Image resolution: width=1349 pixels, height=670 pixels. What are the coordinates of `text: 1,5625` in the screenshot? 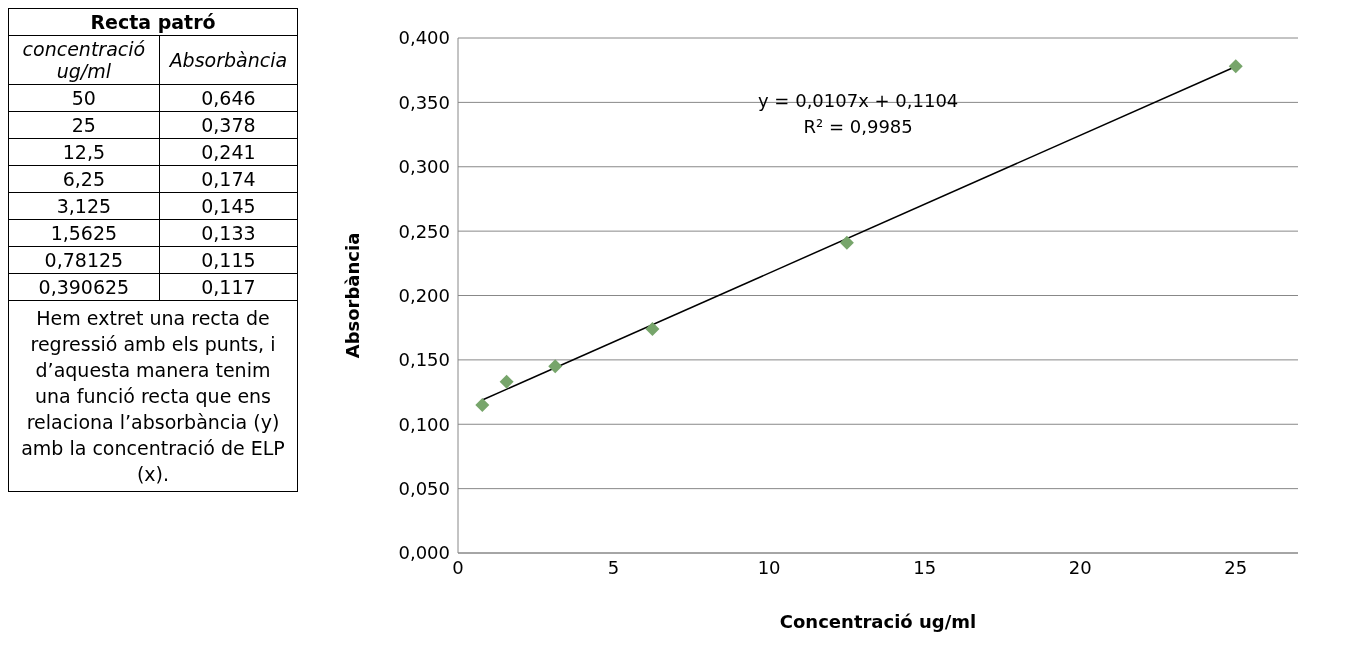 It's located at (84, 233).